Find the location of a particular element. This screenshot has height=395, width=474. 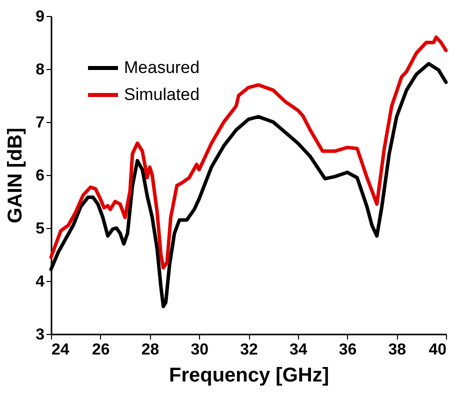

legend-label: Simulated is located at coordinates (162, 94).